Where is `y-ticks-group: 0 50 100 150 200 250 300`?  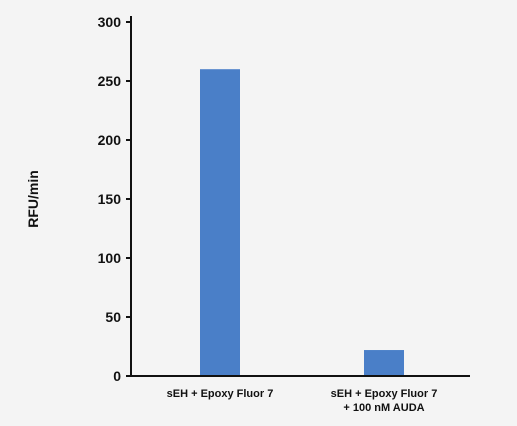
y-ticks-group: 0 50 100 150 200 250 300 is located at coordinates (114, 199).